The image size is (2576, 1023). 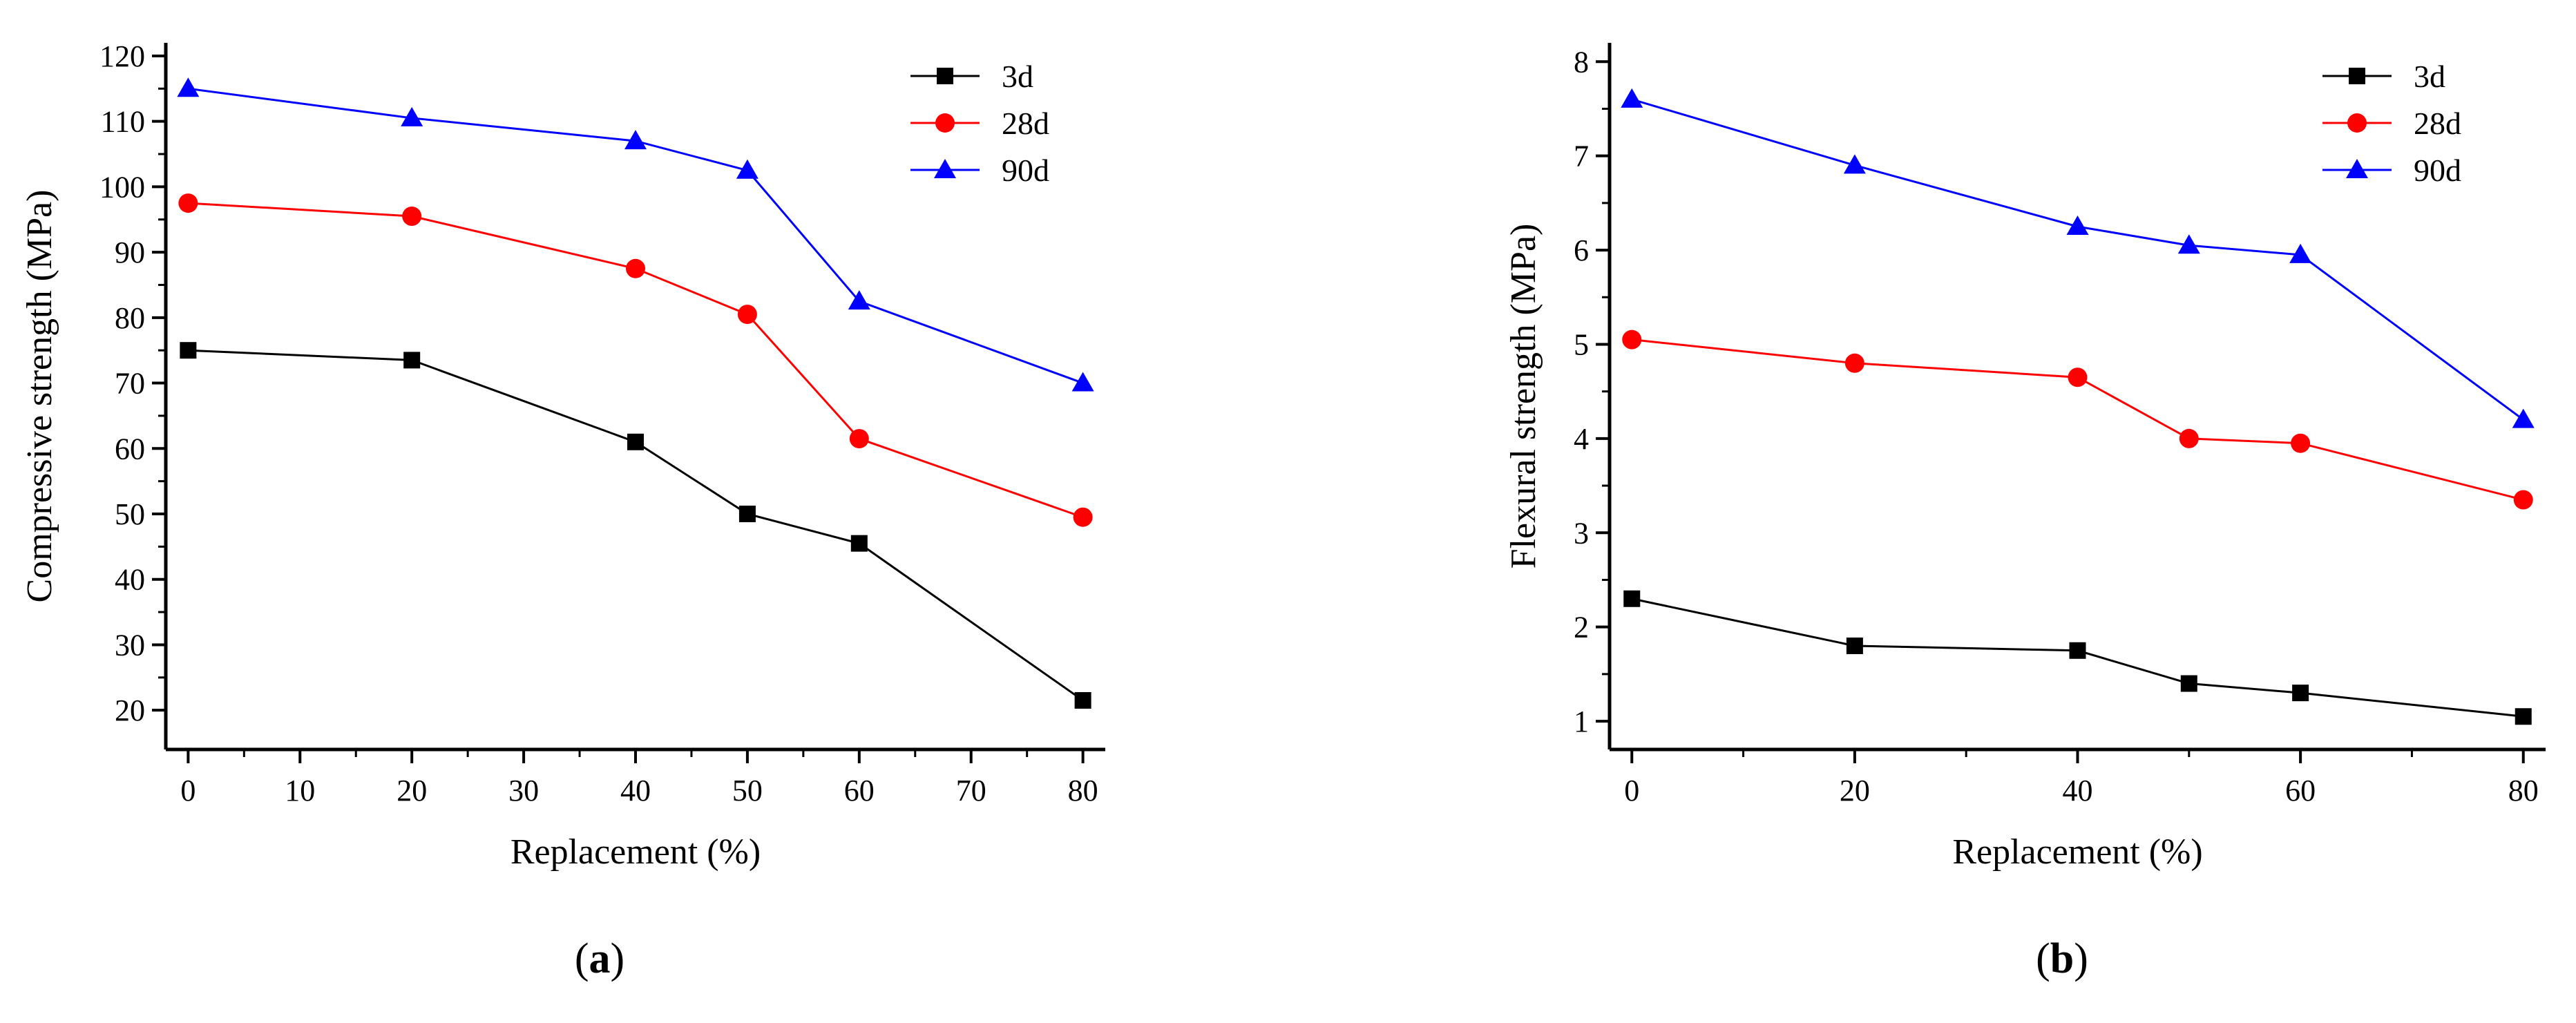 I want to click on x-tick-label: 70, so click(x=971, y=791).